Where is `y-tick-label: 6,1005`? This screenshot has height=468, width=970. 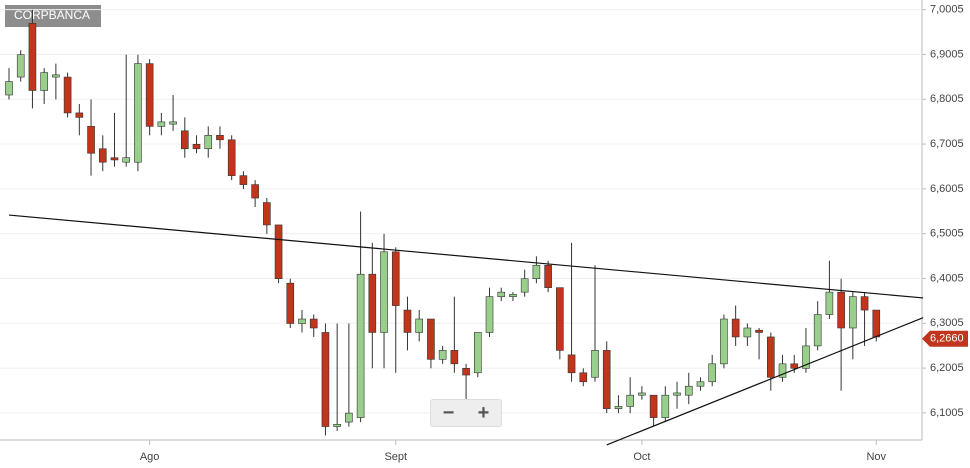
y-tick-label: 6,1005 is located at coordinates (947, 413).